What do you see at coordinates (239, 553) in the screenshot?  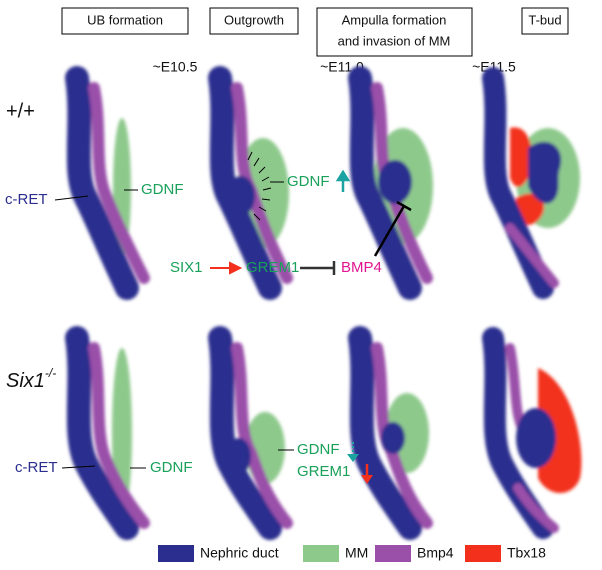 I see `legend-label: Nephric duct` at bounding box center [239, 553].